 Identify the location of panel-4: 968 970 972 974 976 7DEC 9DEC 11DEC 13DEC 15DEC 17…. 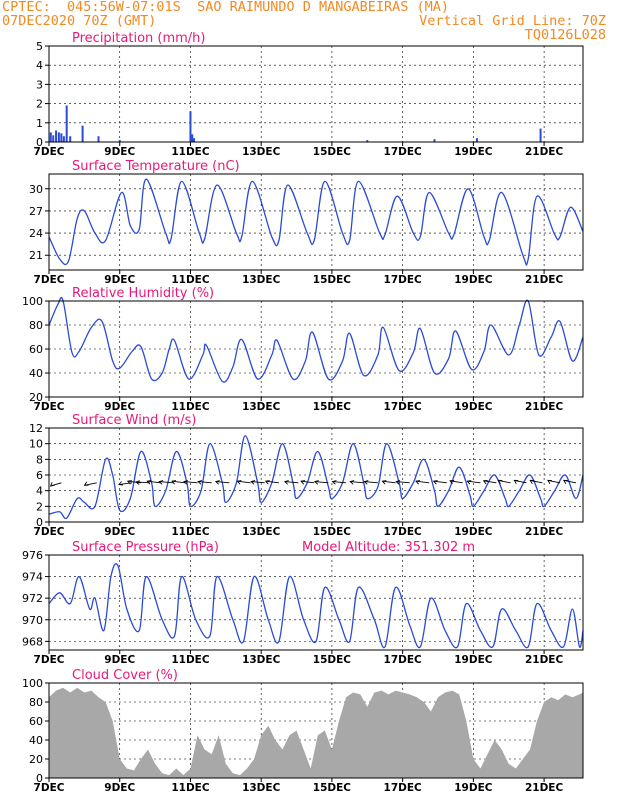
(303, 603).